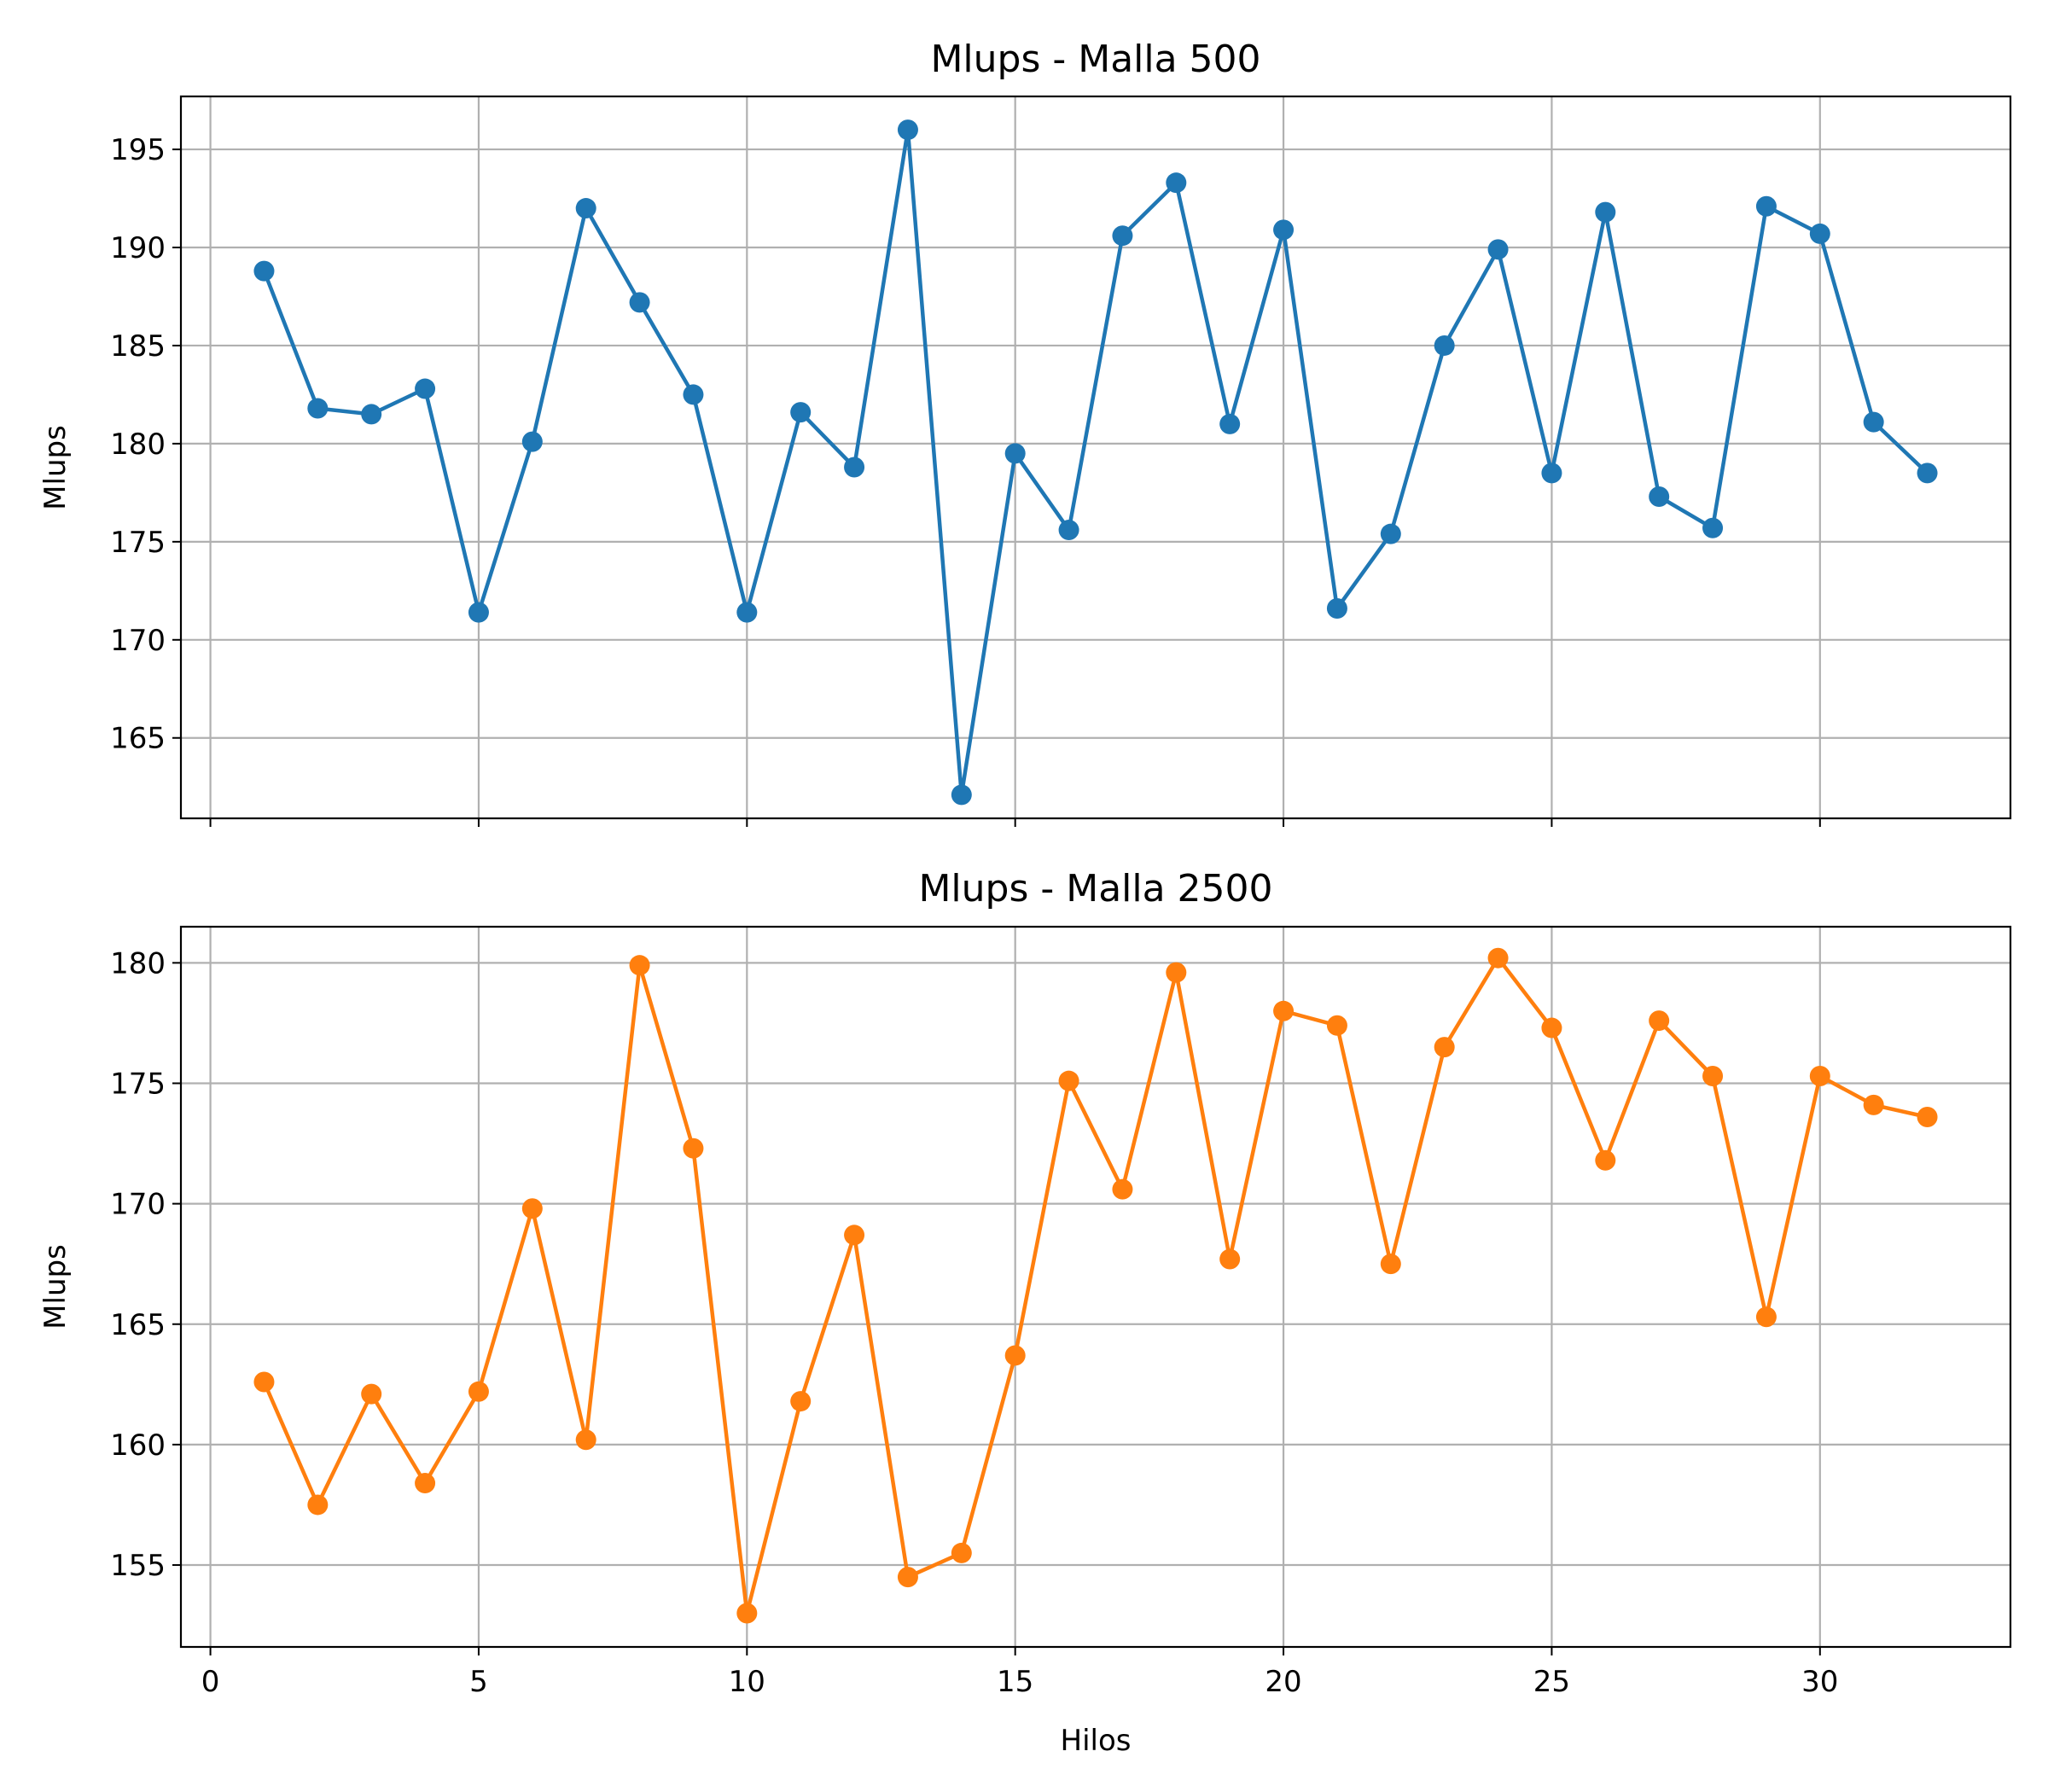  I want to click on y-tick-label: 175, so click(138, 543).